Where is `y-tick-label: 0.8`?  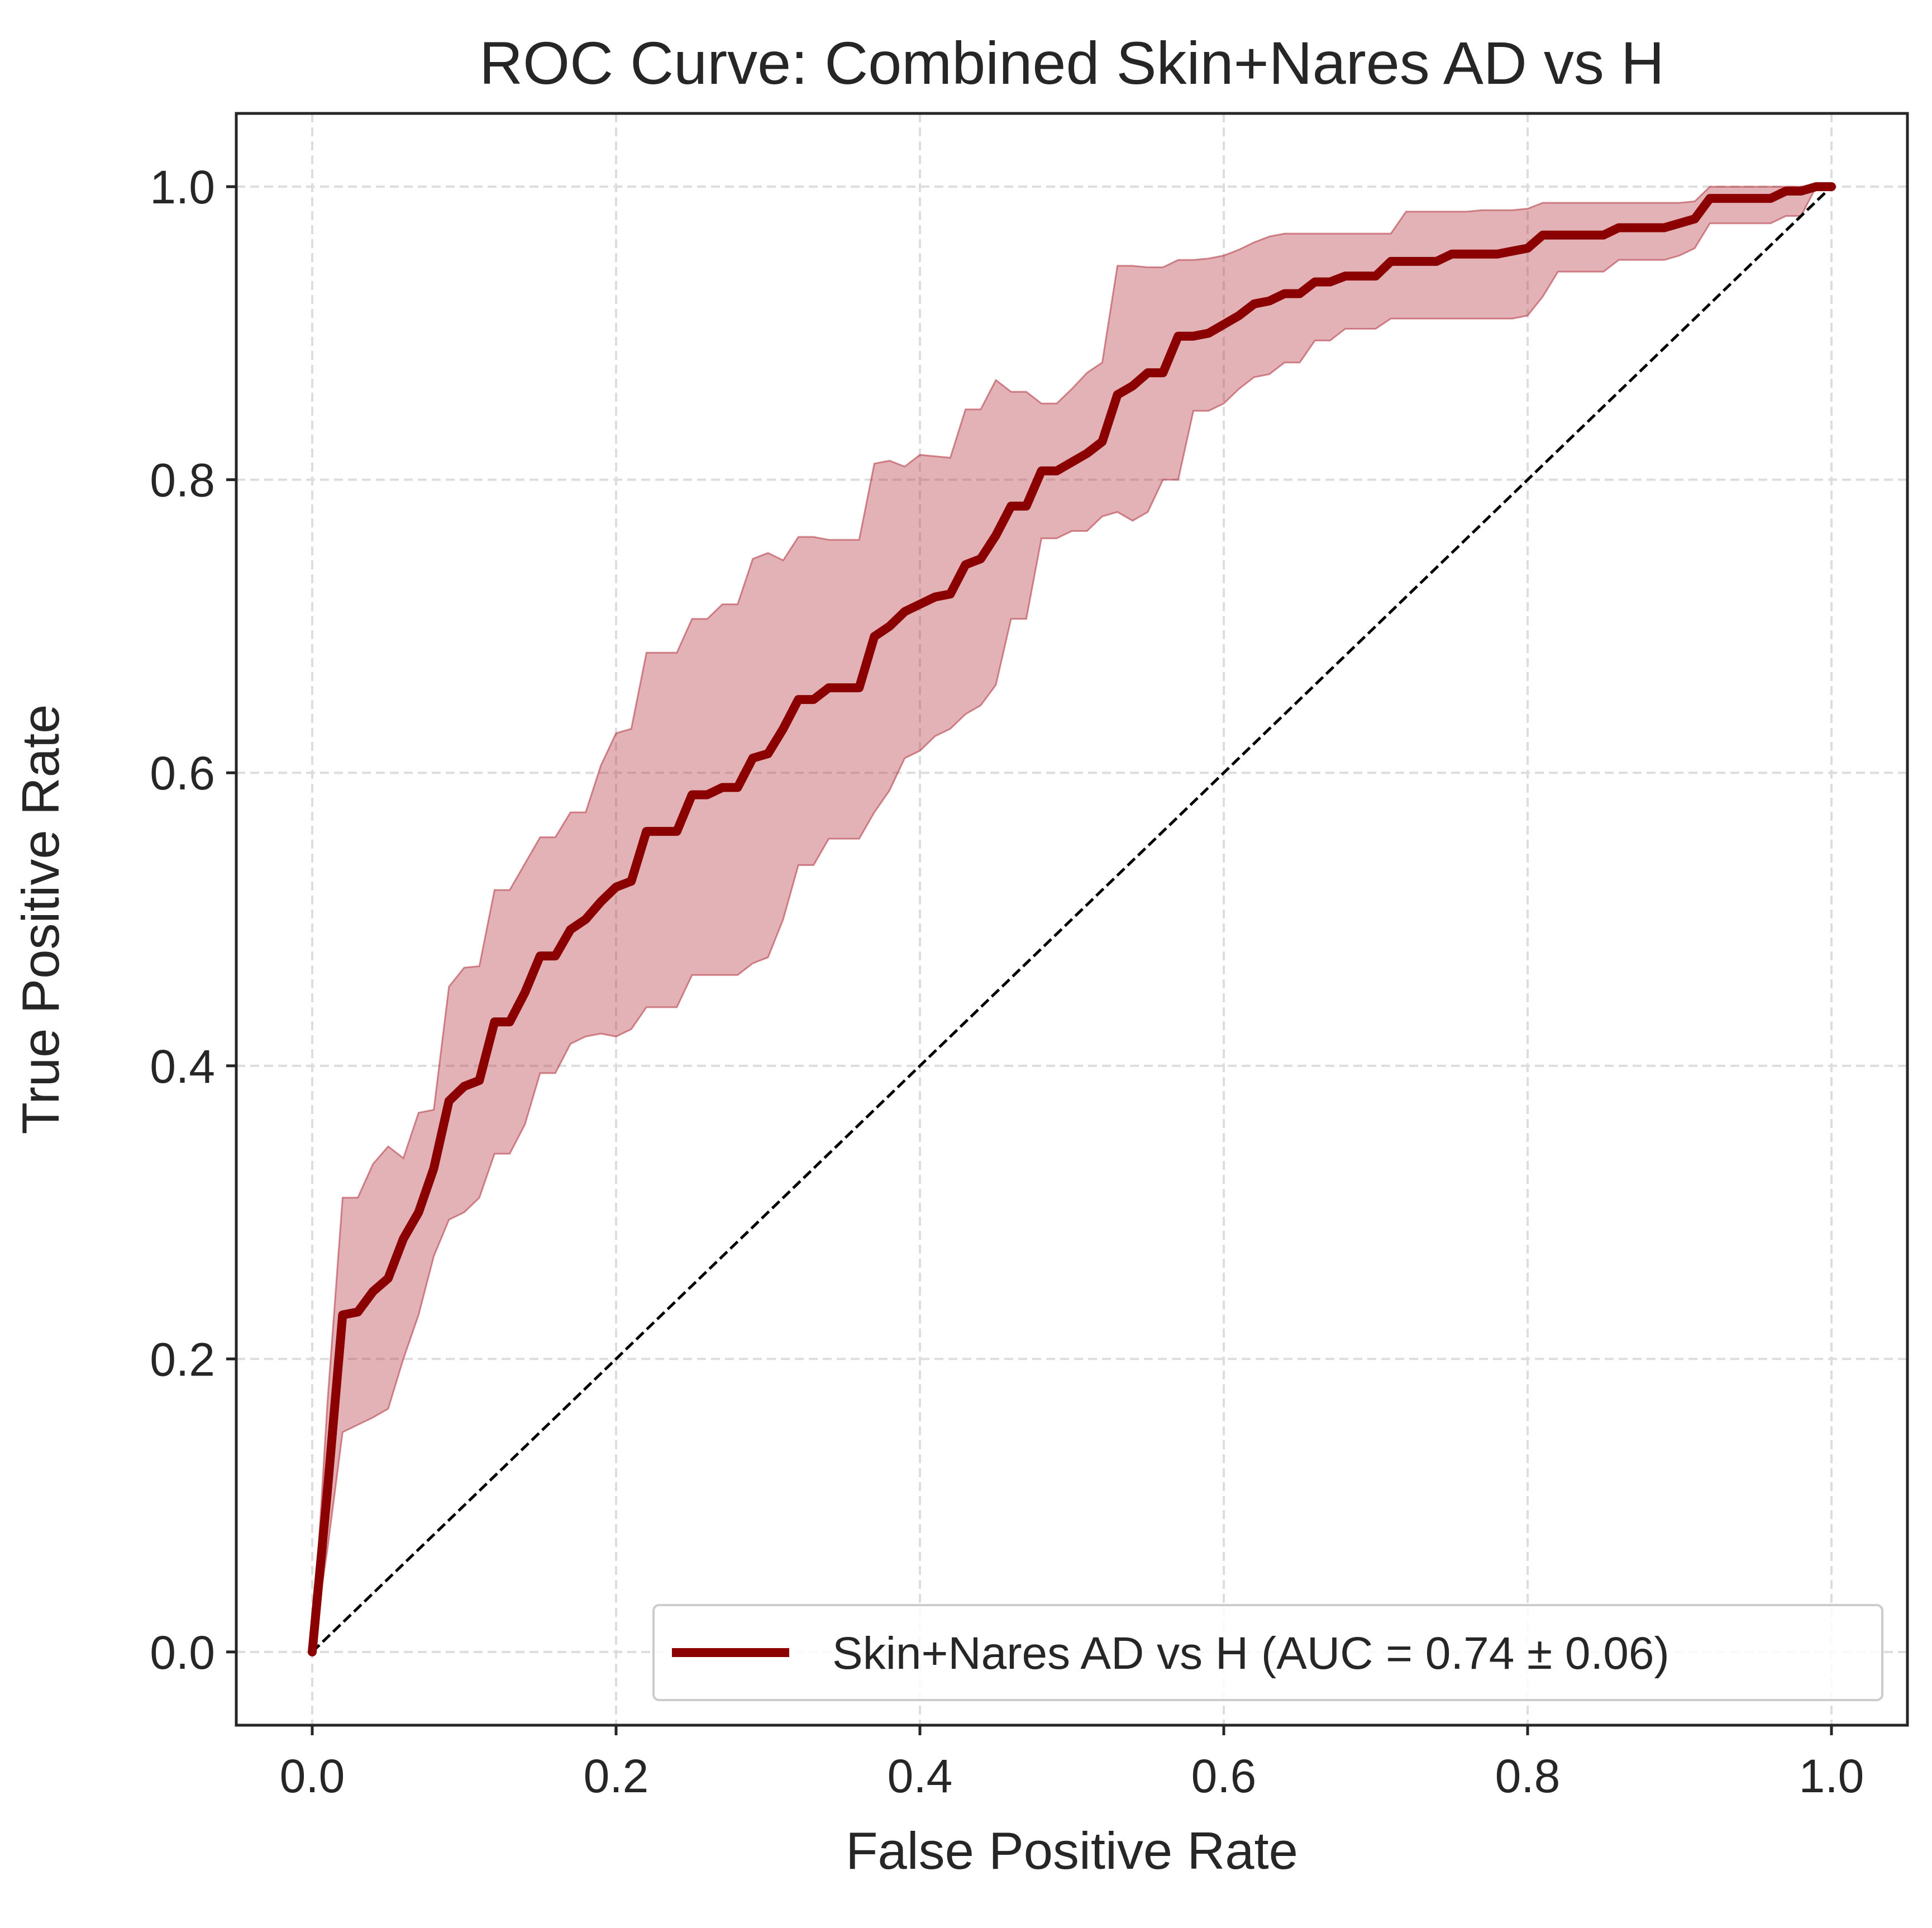 y-tick-label: 0.8 is located at coordinates (183, 480).